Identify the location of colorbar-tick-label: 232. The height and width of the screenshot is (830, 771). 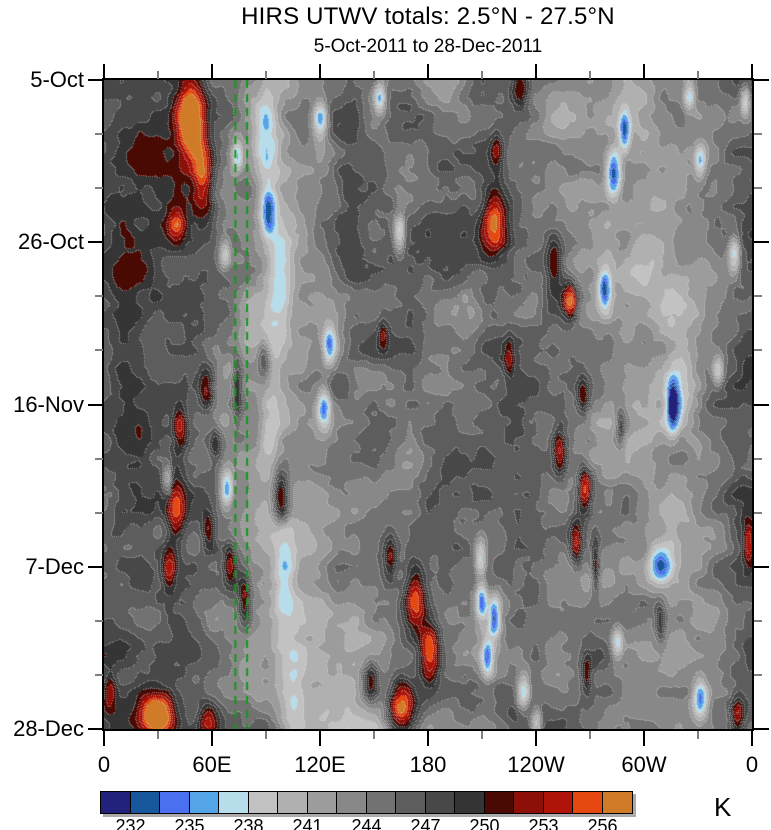
(130, 823).